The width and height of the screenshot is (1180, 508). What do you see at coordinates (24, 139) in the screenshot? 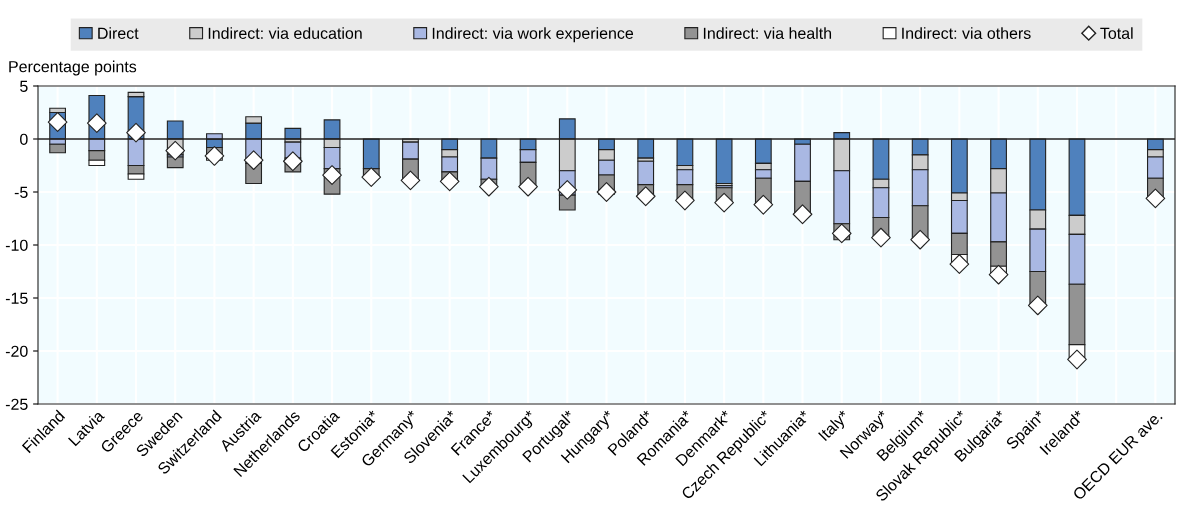
I see `y-tick-label: 0` at bounding box center [24, 139].